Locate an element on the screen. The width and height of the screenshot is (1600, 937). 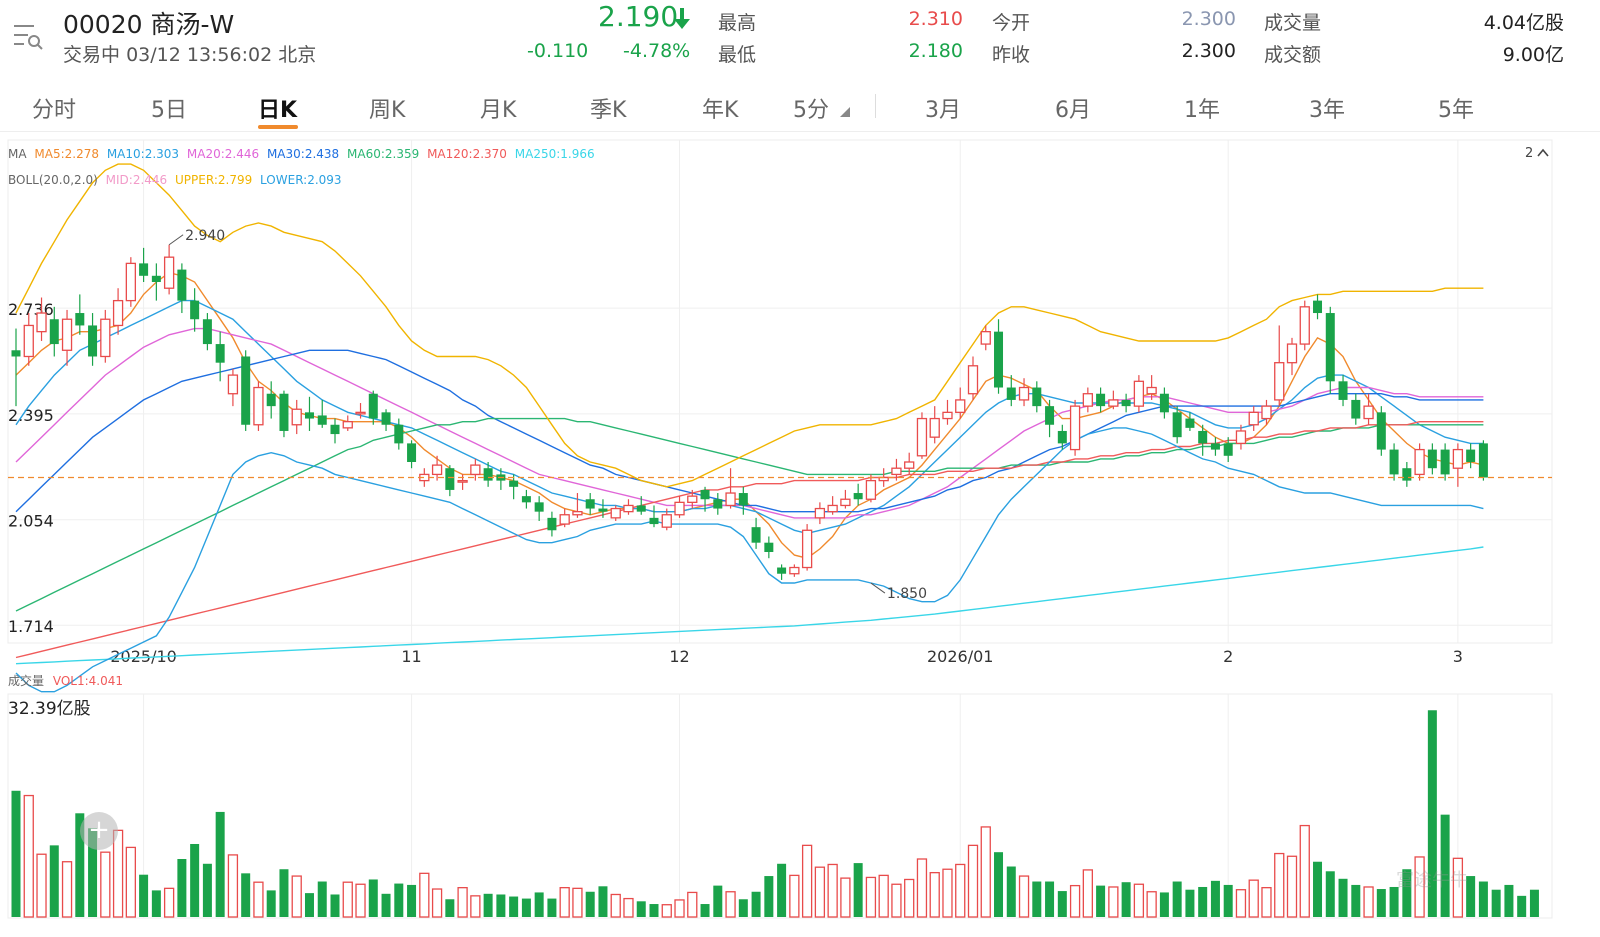
tab-yearly-k: 年K is located at coordinates (720, 110).